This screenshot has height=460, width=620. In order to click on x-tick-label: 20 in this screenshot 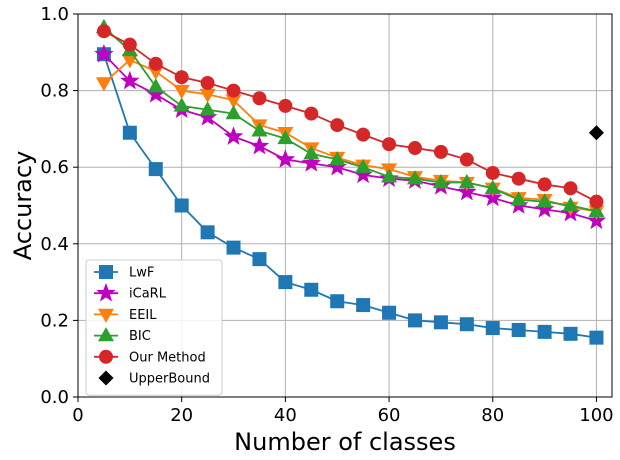, I will do `click(181, 415)`.